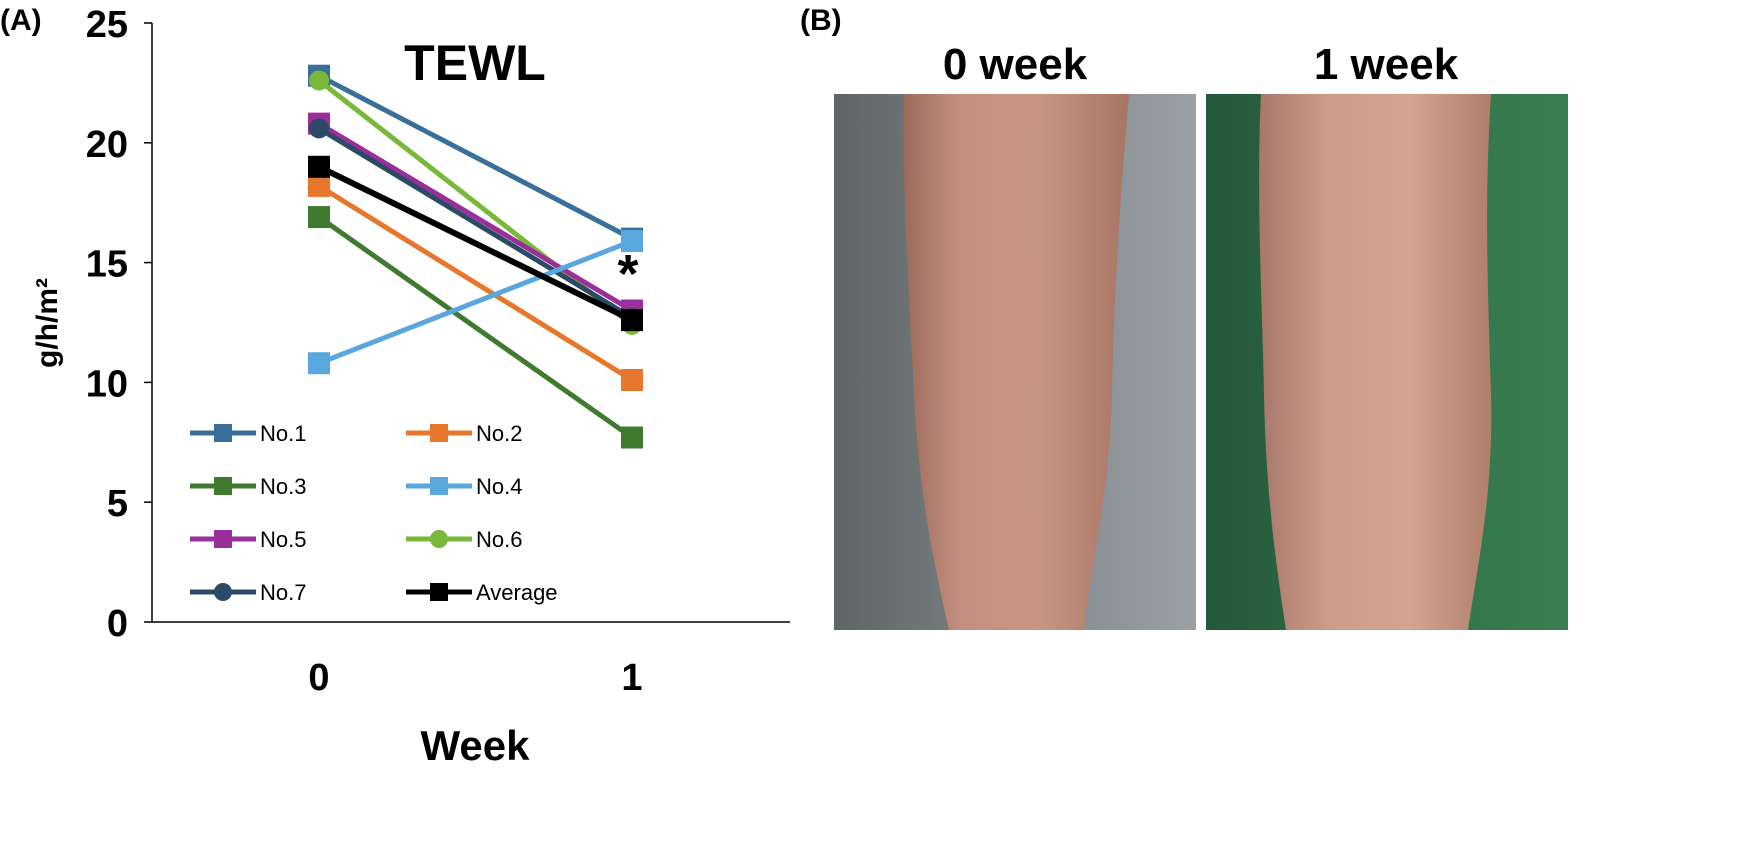  What do you see at coordinates (1386, 64) in the screenshot?
I see `photo-title-week-1: 1 week` at bounding box center [1386, 64].